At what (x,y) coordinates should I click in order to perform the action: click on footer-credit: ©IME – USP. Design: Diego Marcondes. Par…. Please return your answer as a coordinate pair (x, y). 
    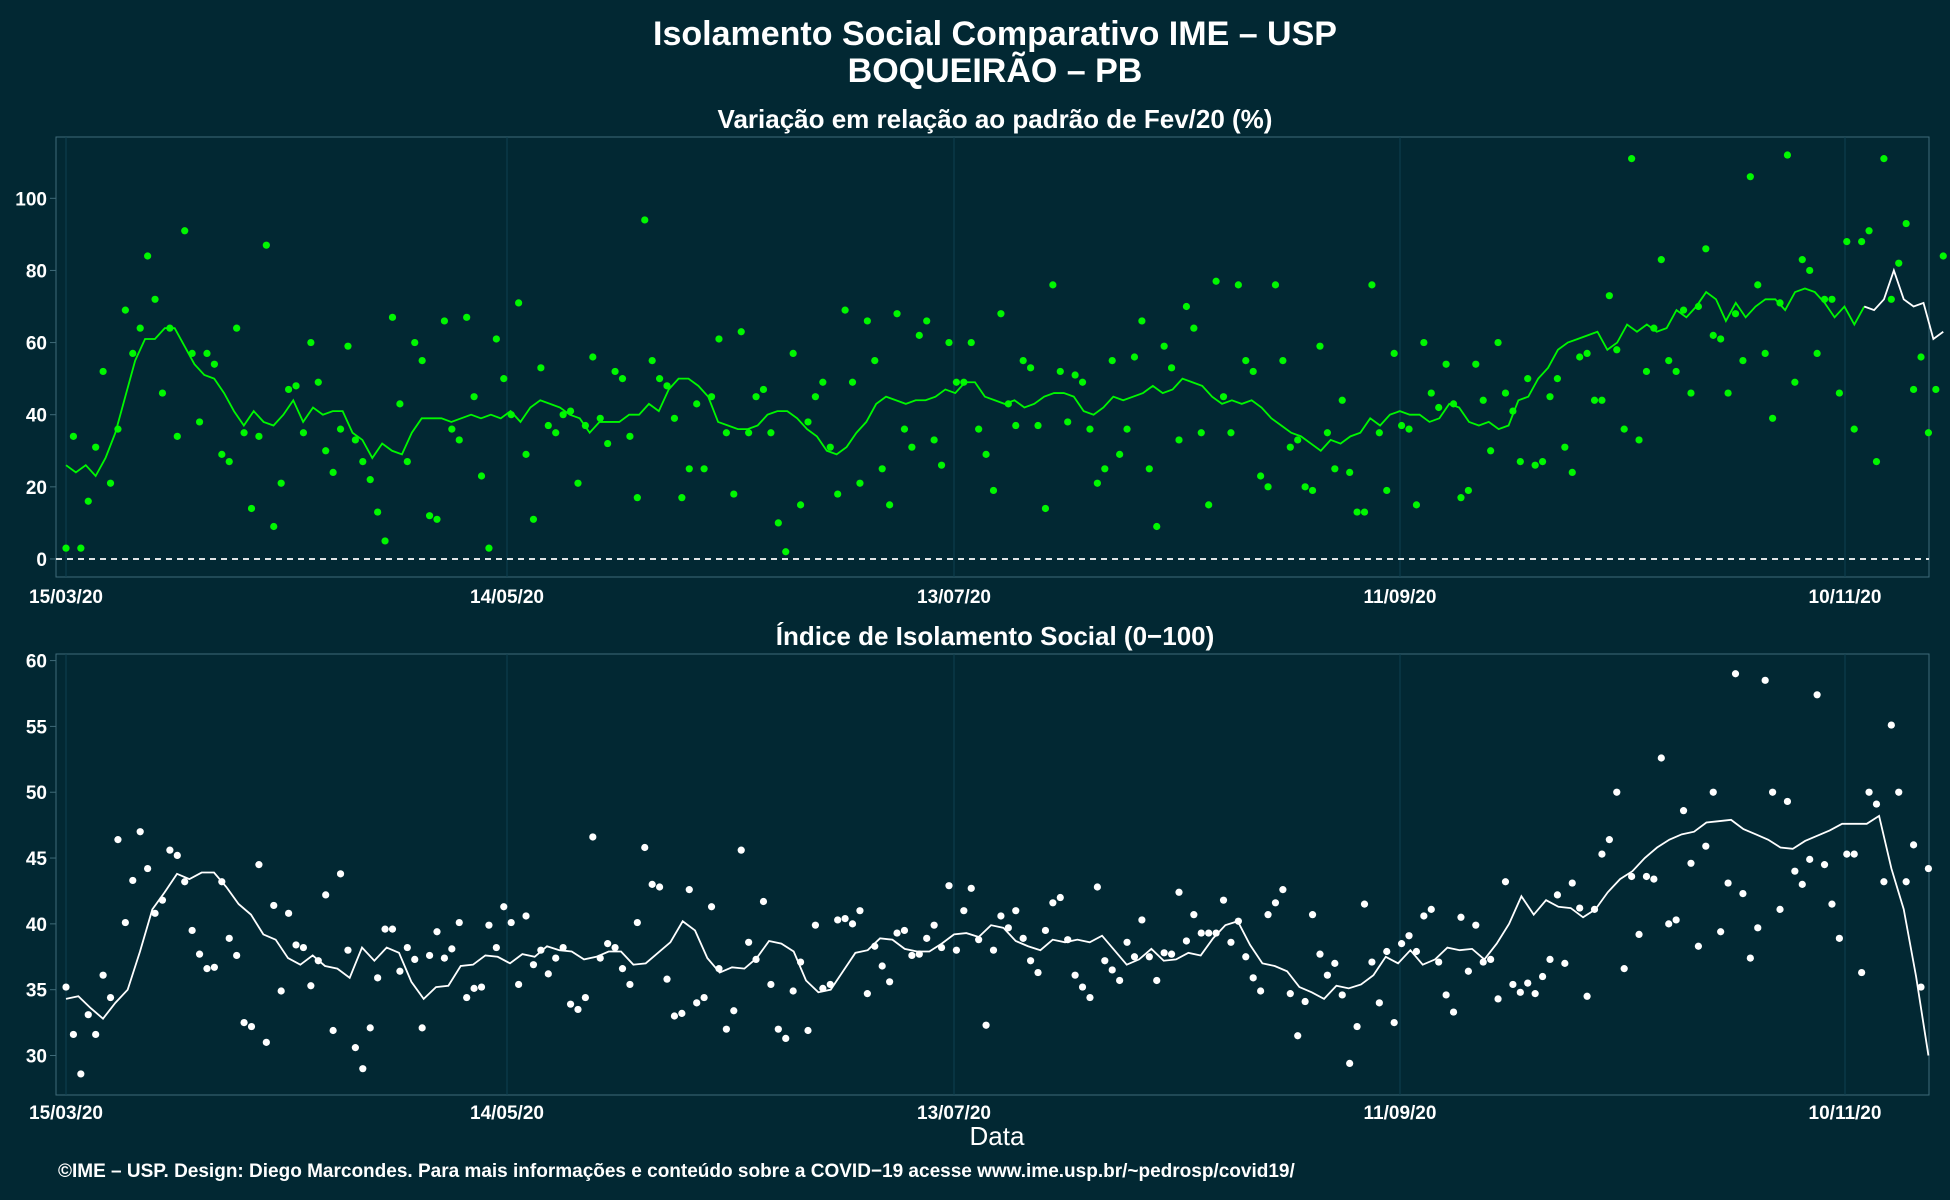
    Looking at the image, I should click on (676, 1171).